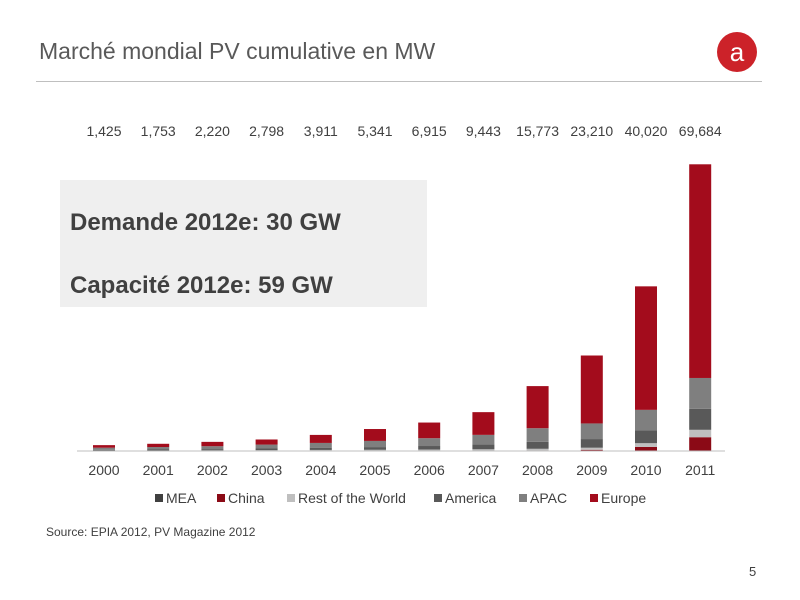 Image resolution: width=800 pixels, height=600 pixels. I want to click on source-note: Source: EPIA 2012, PV Magazine 2012, so click(151, 532).